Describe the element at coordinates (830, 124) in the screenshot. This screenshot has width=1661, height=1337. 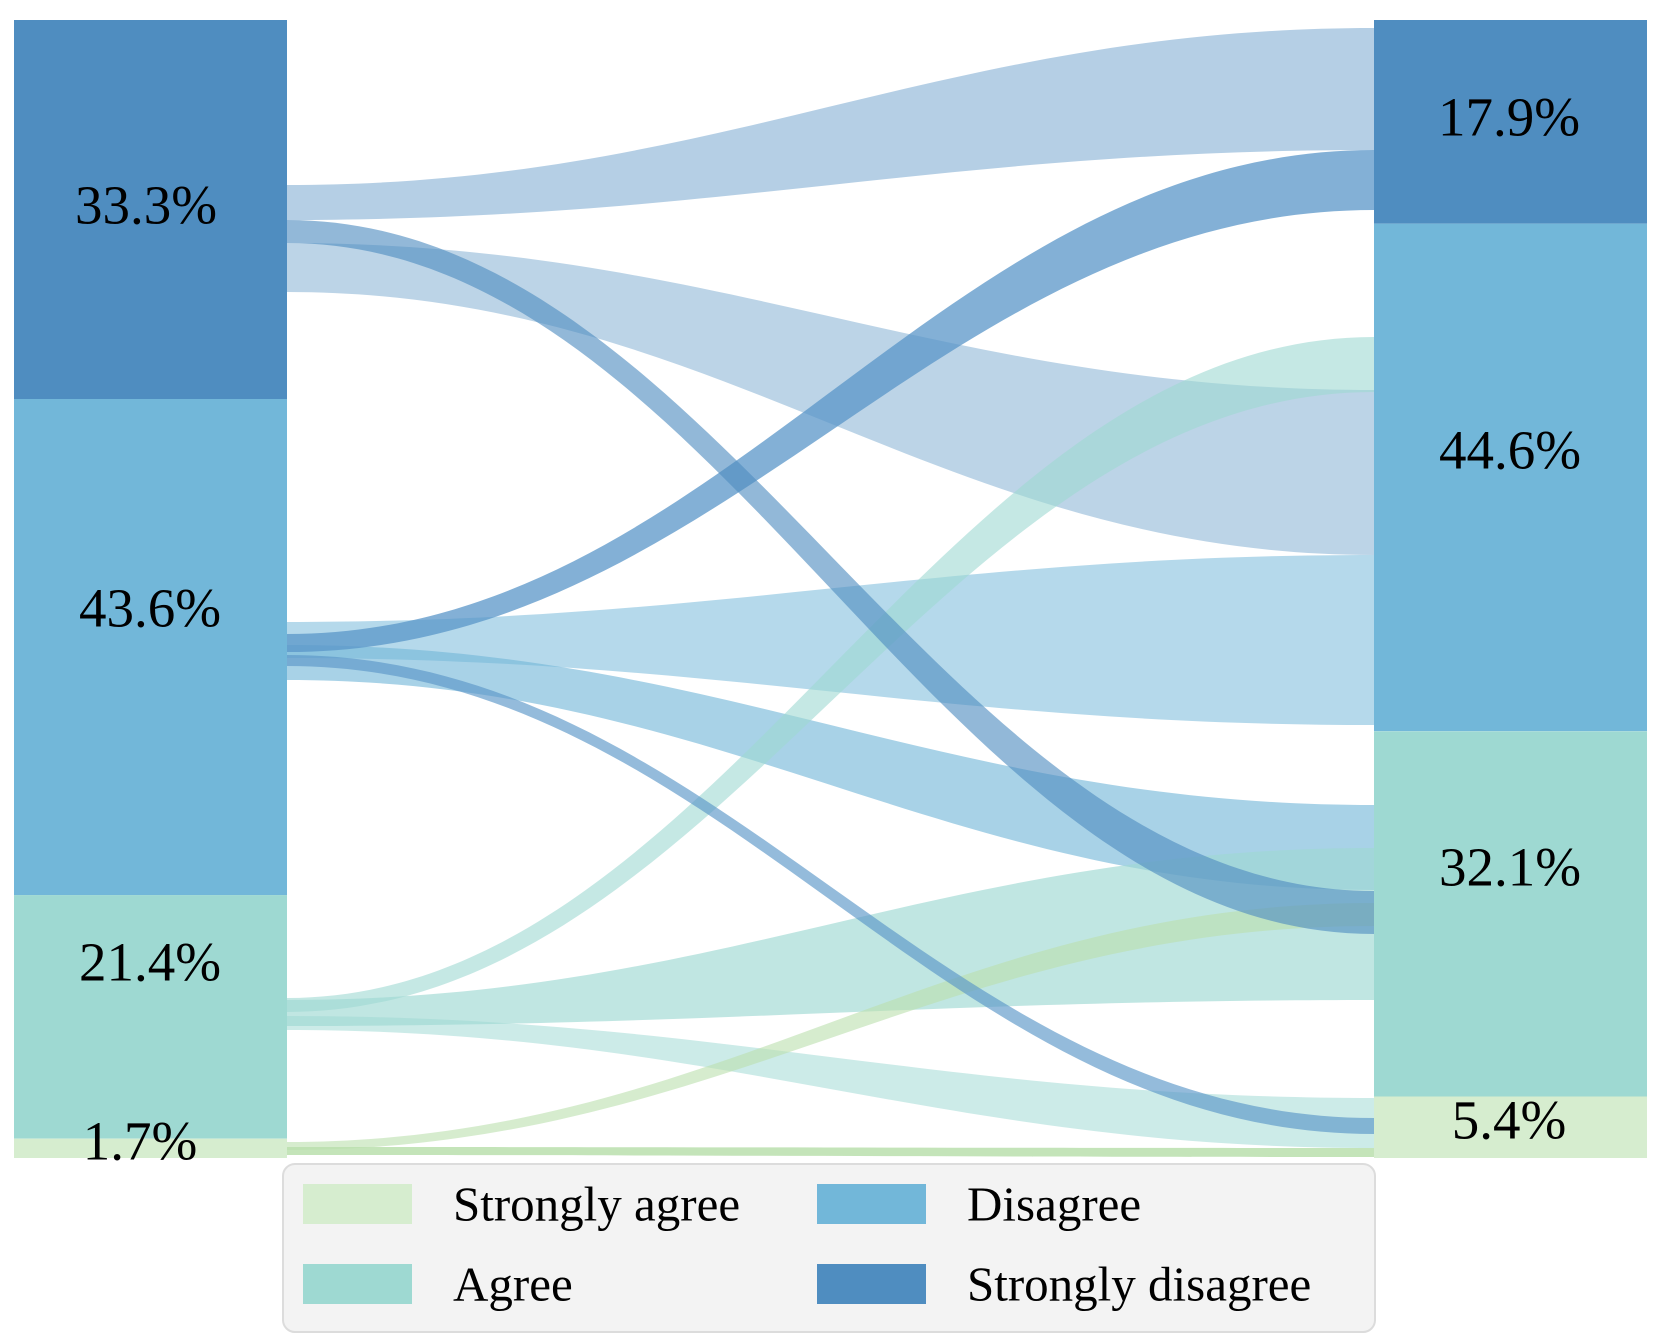
I see `flow-strongly_disagree-to-strongly_disagree` at that location.